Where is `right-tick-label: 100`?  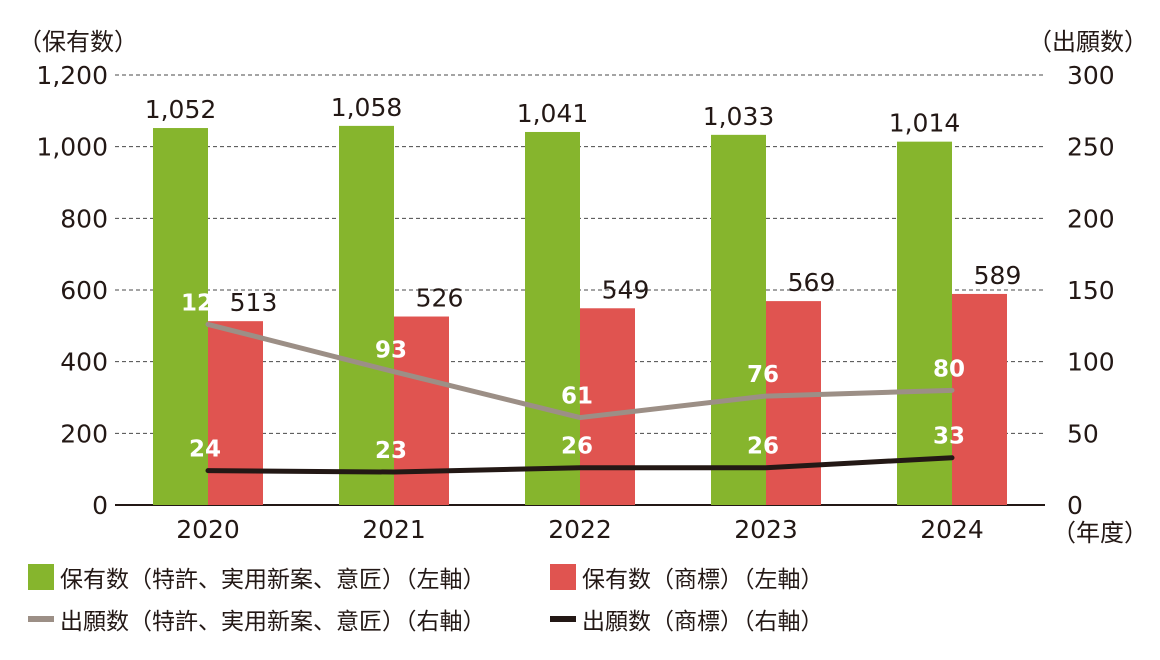
right-tick-label: 100 is located at coordinates (1091, 362).